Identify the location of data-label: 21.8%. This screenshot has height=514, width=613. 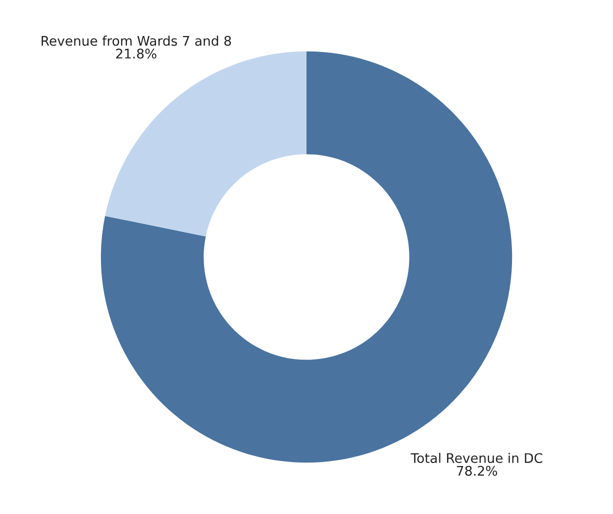
(136, 53).